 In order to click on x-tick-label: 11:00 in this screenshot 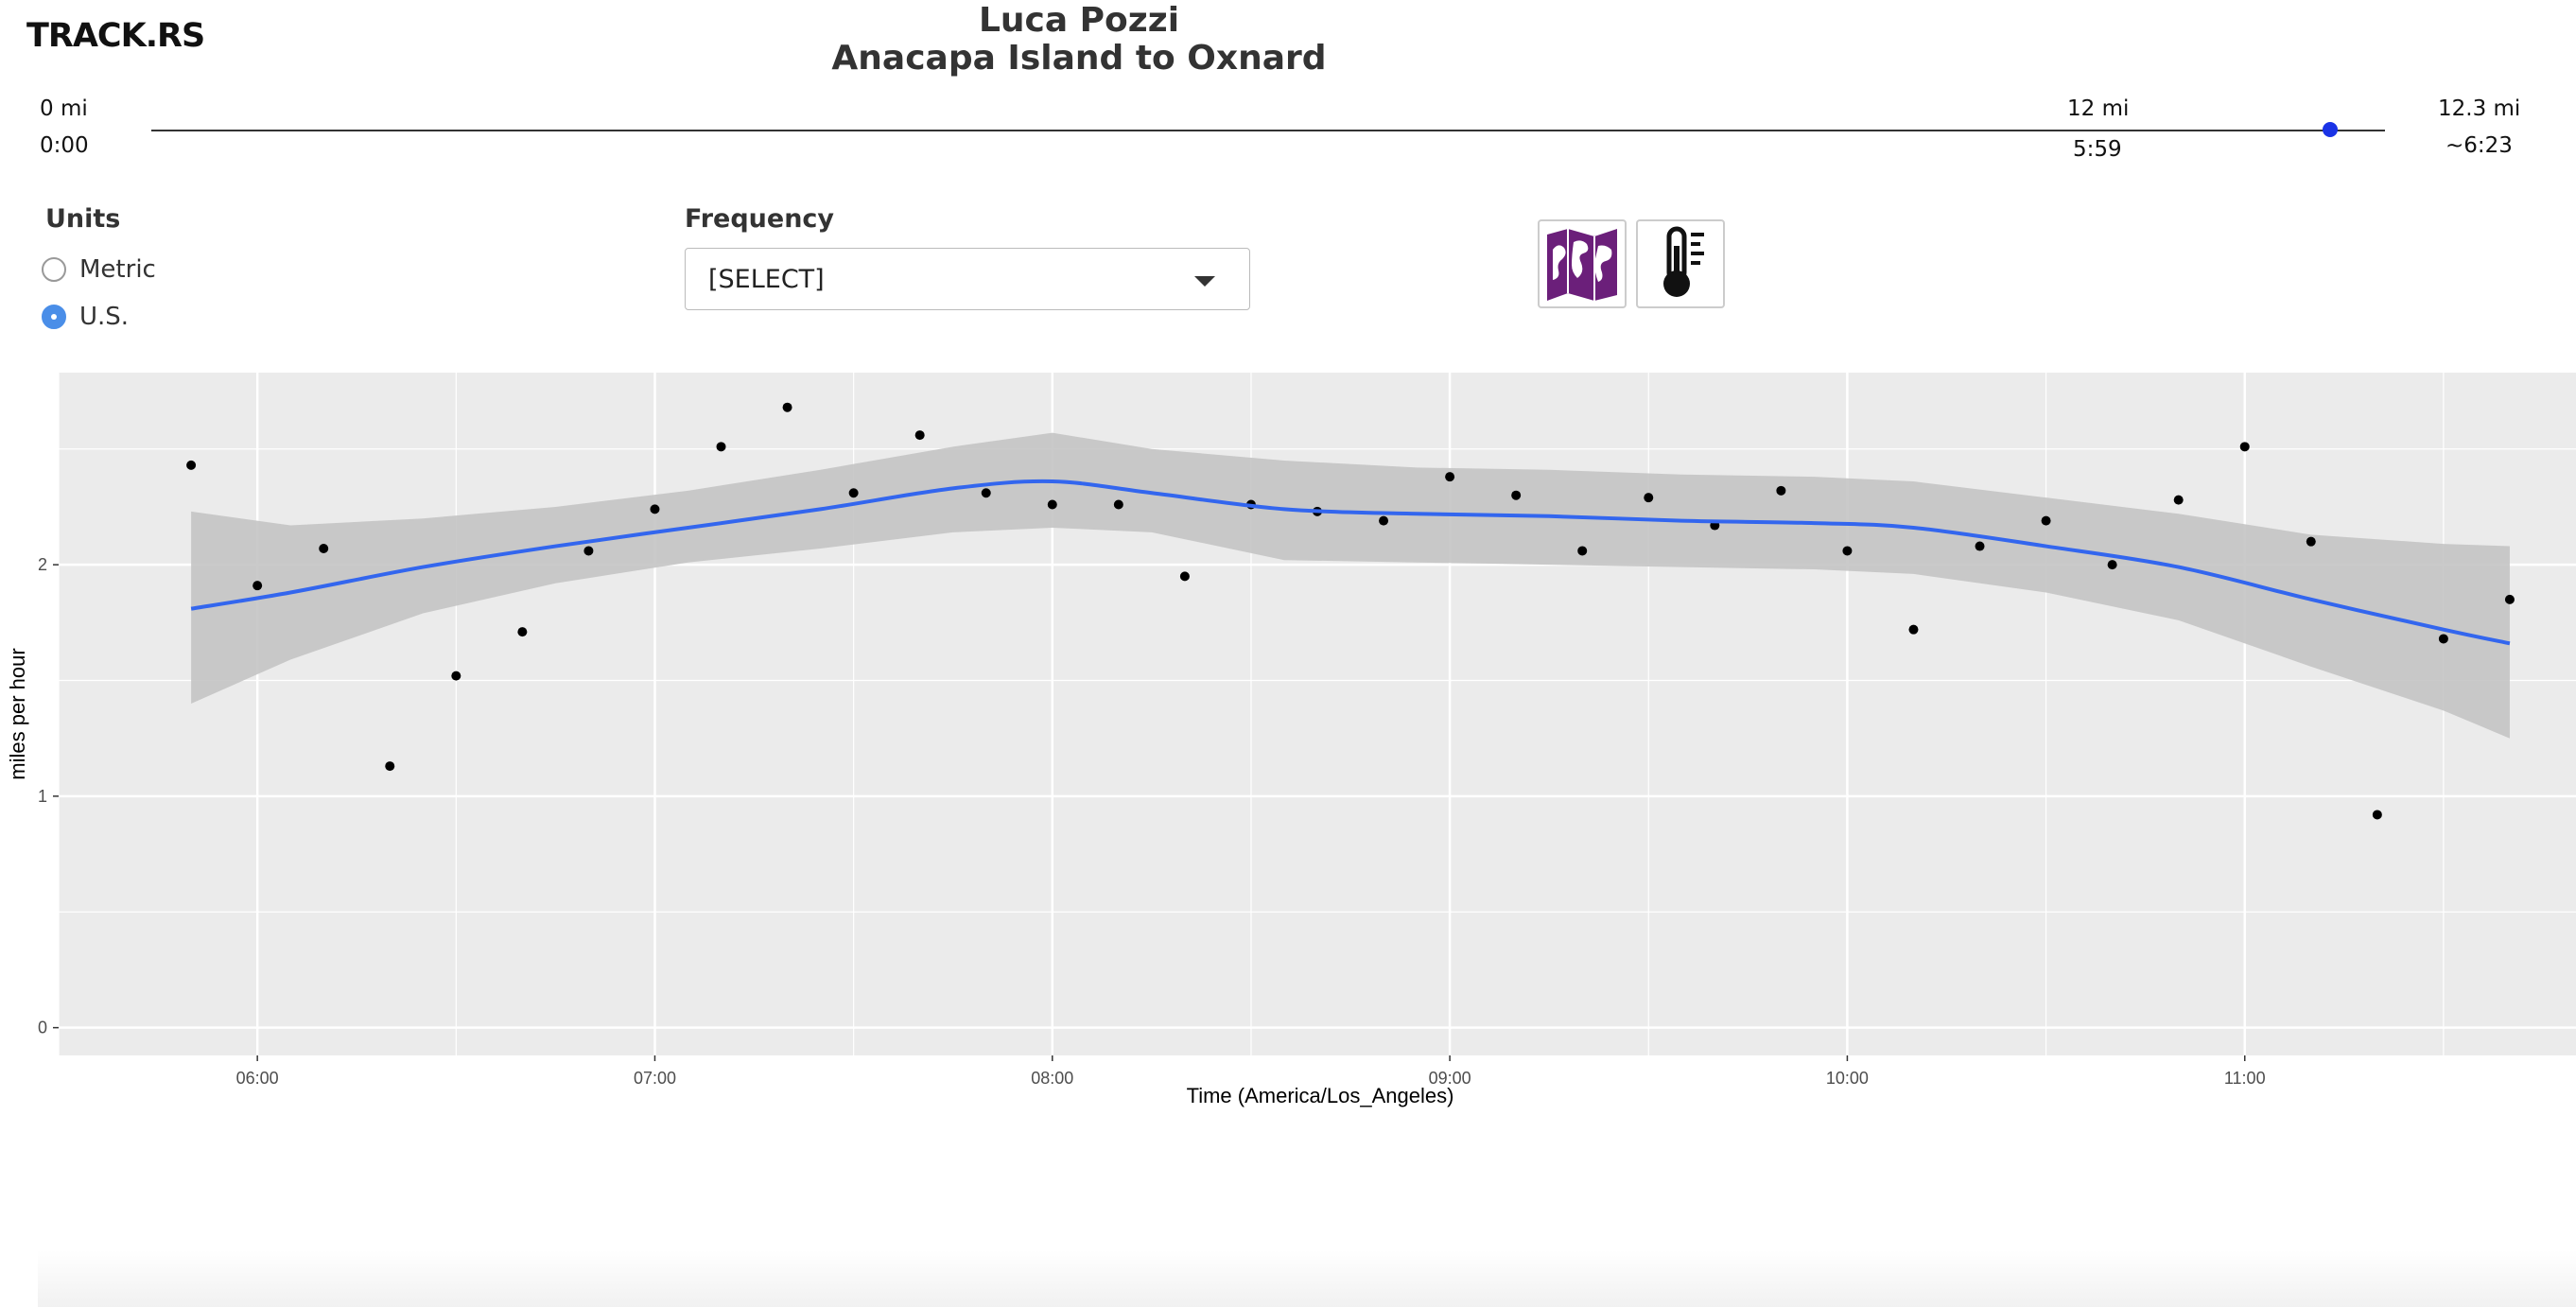, I will do `click(2245, 1078)`.